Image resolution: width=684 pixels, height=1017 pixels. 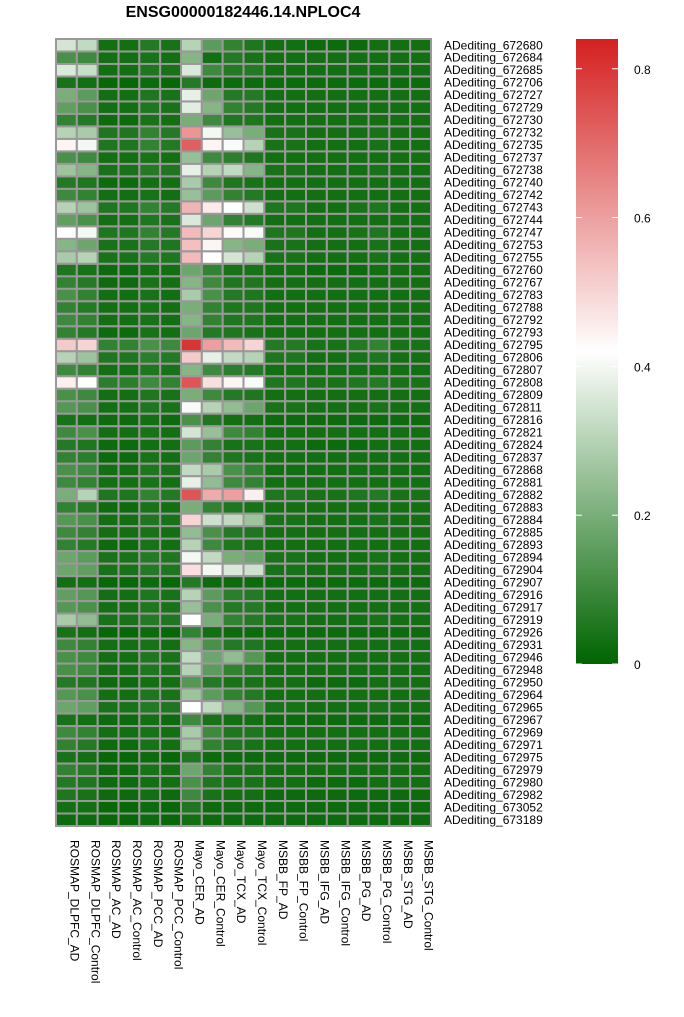 What do you see at coordinates (493, 433) in the screenshot?
I see `row-label: ADediting_672821` at bounding box center [493, 433].